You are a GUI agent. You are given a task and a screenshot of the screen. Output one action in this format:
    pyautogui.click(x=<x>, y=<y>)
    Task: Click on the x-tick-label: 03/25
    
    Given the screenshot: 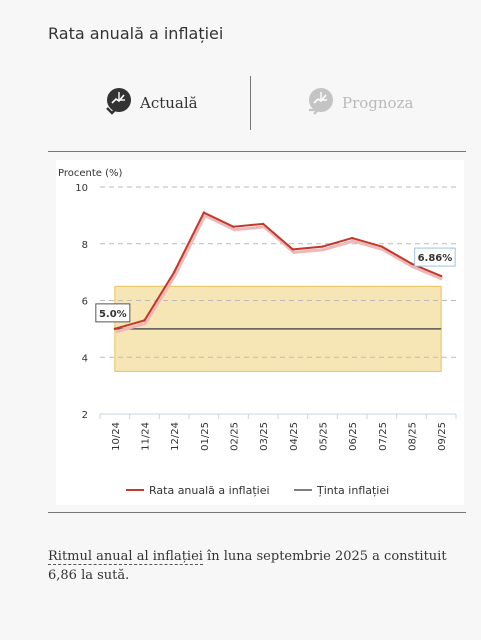 What is the action you would take?
    pyautogui.click(x=264, y=436)
    